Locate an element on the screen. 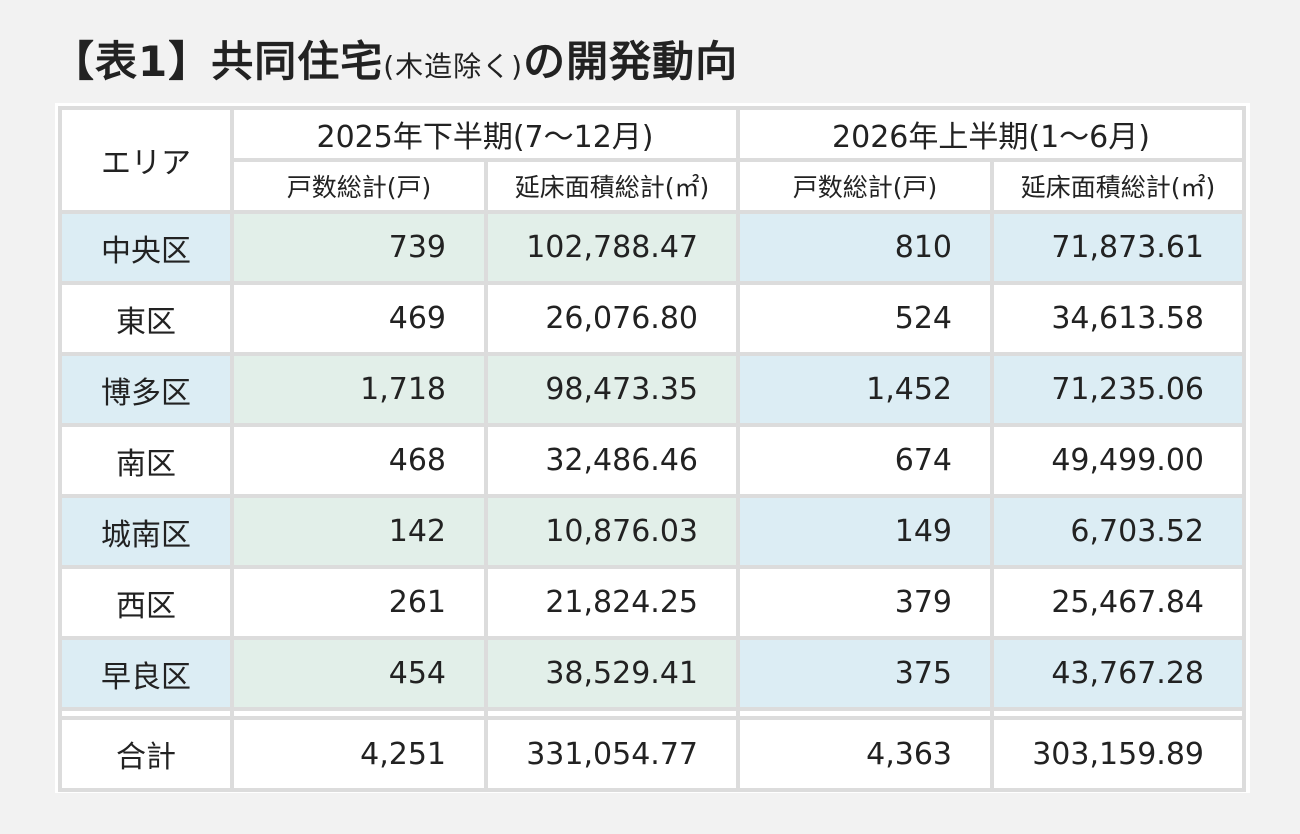 Image resolution: width=1300 pixels, height=834 pixels. table-row: 城南区 142 10,876.03 149 6,703.52 is located at coordinates (652, 531).